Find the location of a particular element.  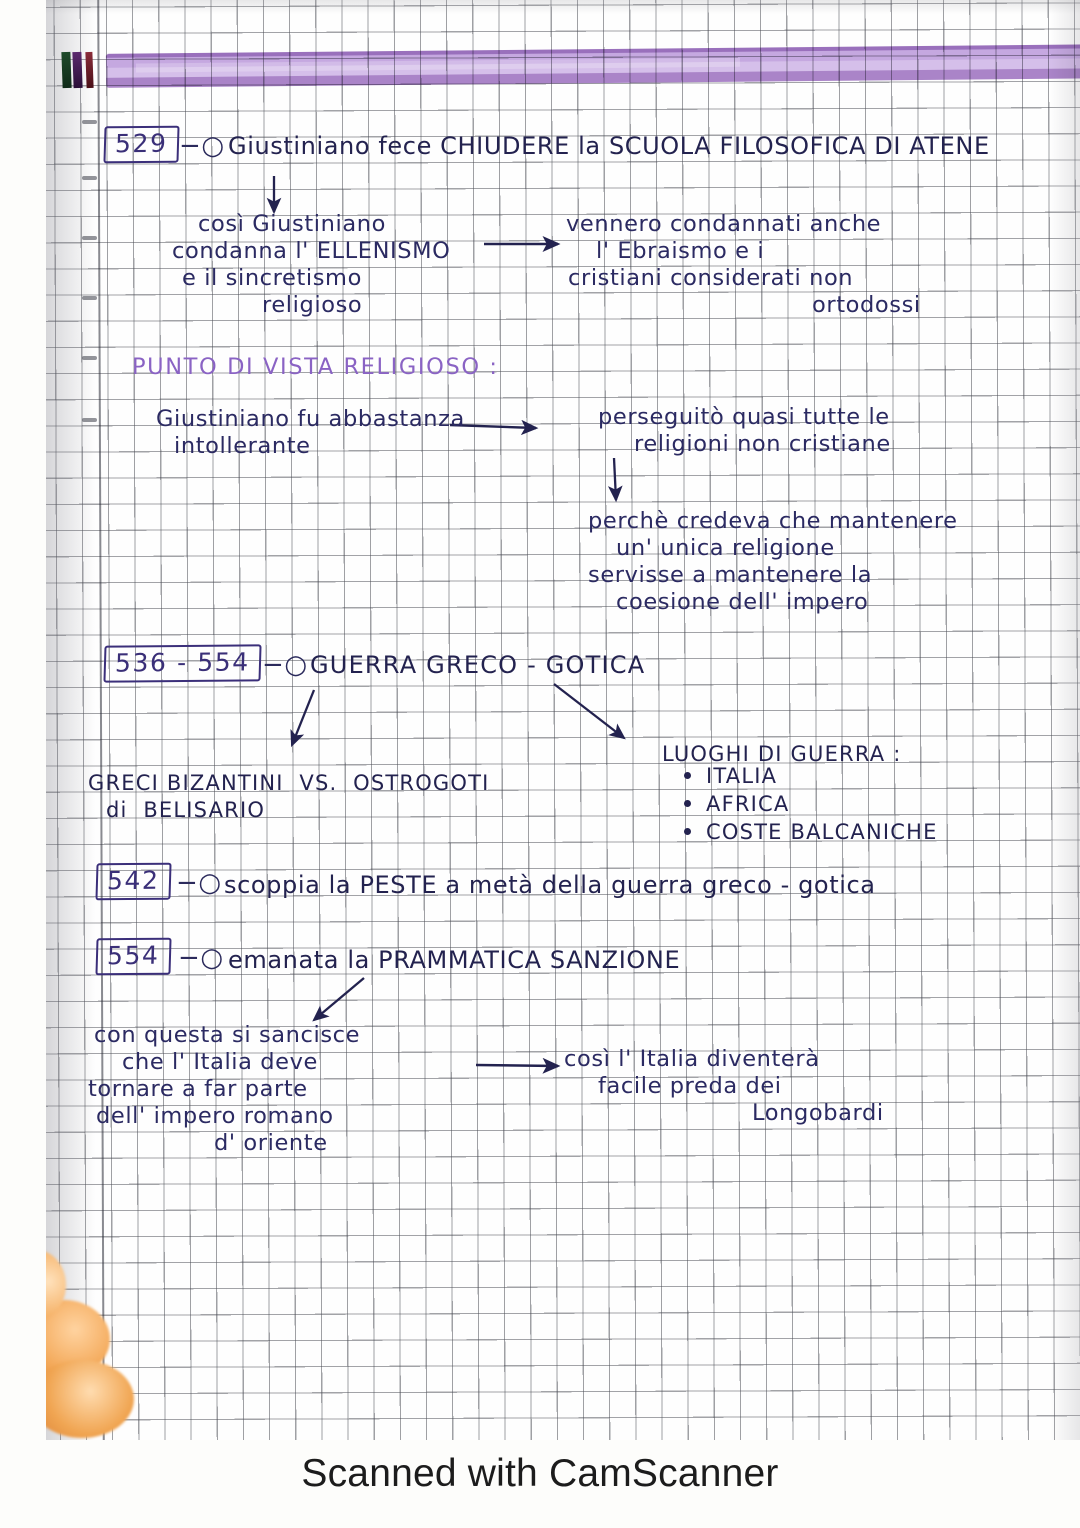

pov-below-line-2: un' unica religione is located at coordinates (725, 548).